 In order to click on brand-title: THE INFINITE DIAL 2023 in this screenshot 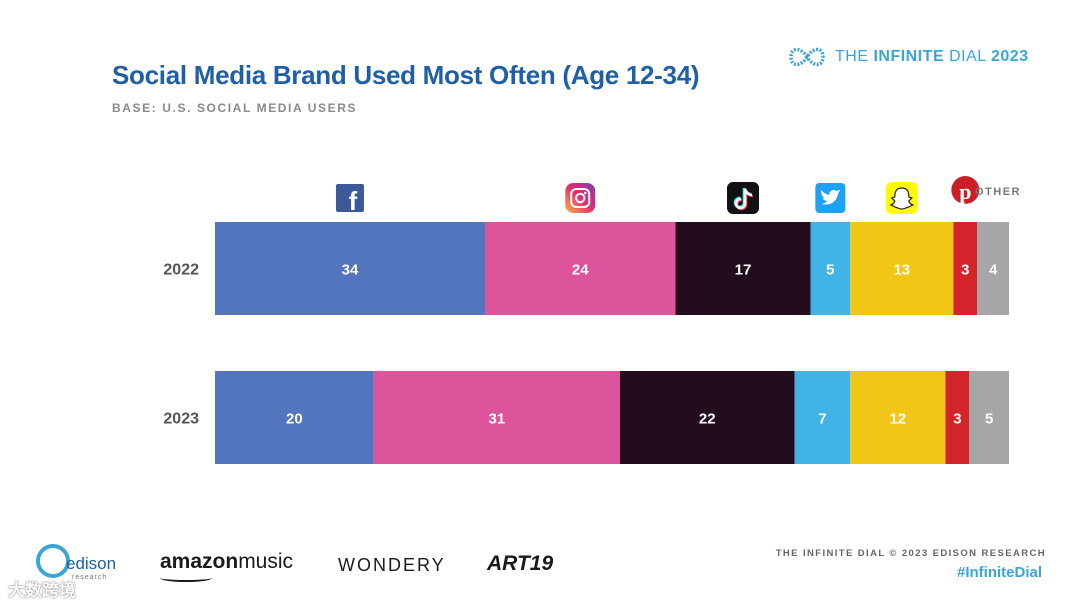, I will do `click(932, 57)`.